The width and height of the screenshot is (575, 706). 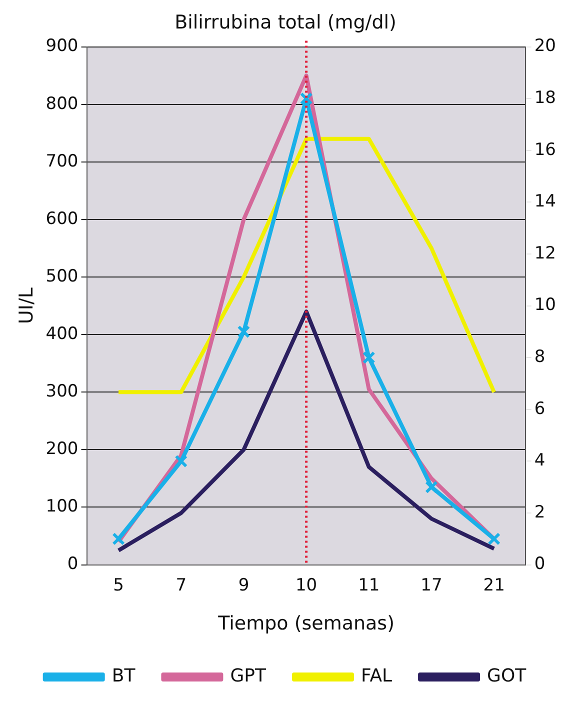 What do you see at coordinates (545, 98) in the screenshot?
I see `y2-tick-label: 18` at bounding box center [545, 98].